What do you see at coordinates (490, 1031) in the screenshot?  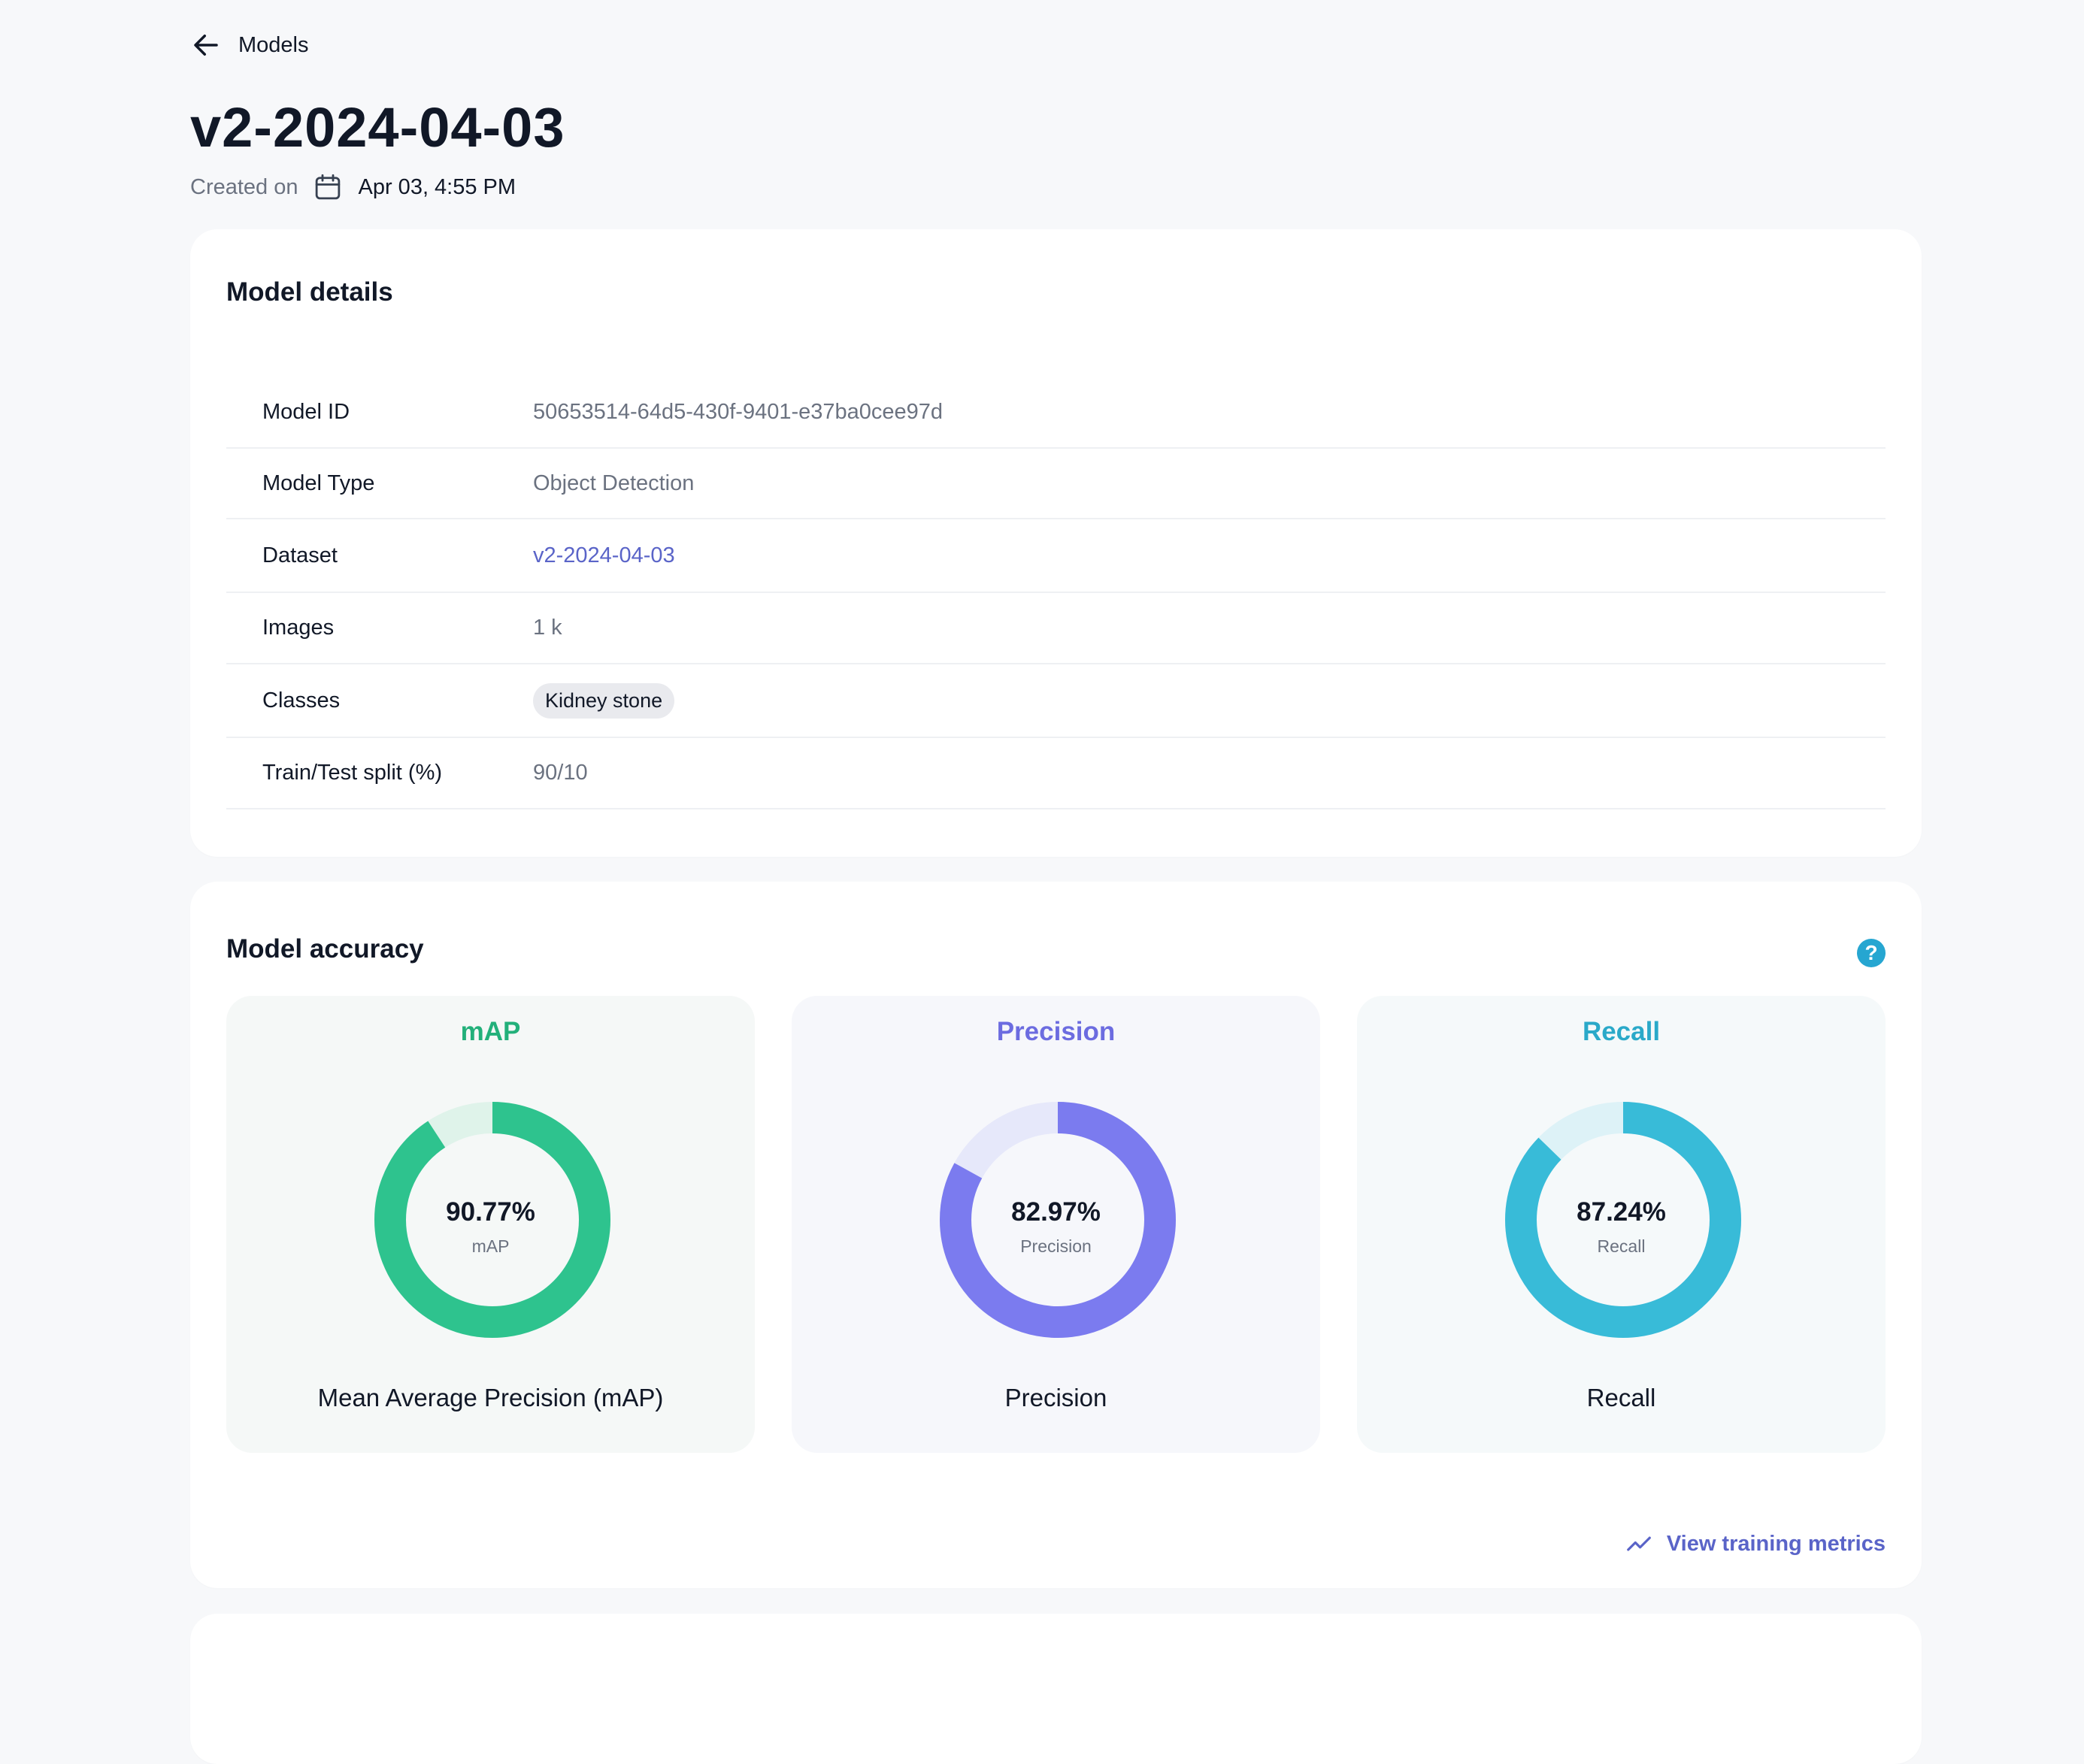 I see `metric-title: mAP` at bounding box center [490, 1031].